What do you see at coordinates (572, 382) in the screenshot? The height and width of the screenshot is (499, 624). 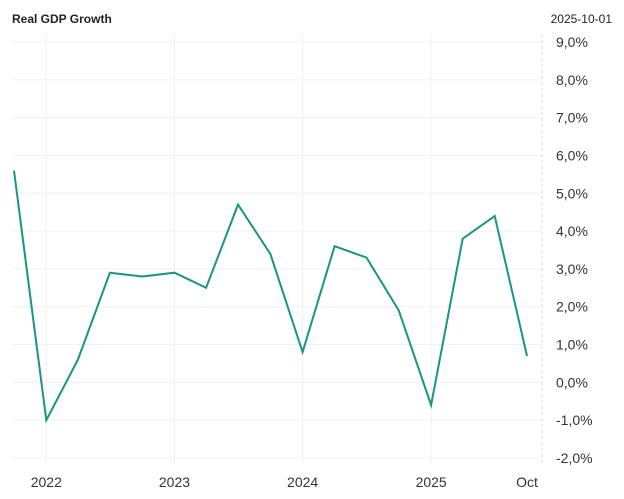 I see `y-tick-label: 0,0%` at bounding box center [572, 382].